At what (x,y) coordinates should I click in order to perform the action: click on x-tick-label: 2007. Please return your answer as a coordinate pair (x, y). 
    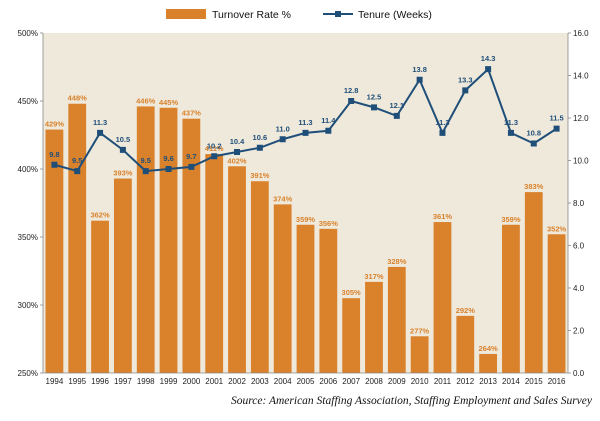
    Looking at the image, I should click on (351, 381).